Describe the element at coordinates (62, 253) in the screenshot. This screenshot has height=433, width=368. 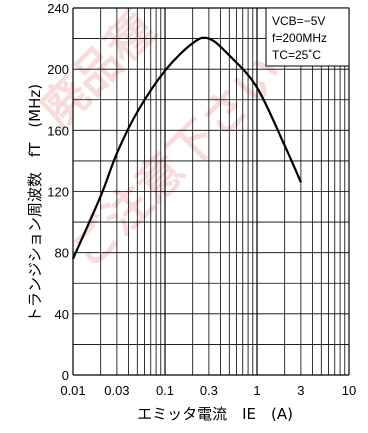
I see `y-tick-label: 80` at that location.